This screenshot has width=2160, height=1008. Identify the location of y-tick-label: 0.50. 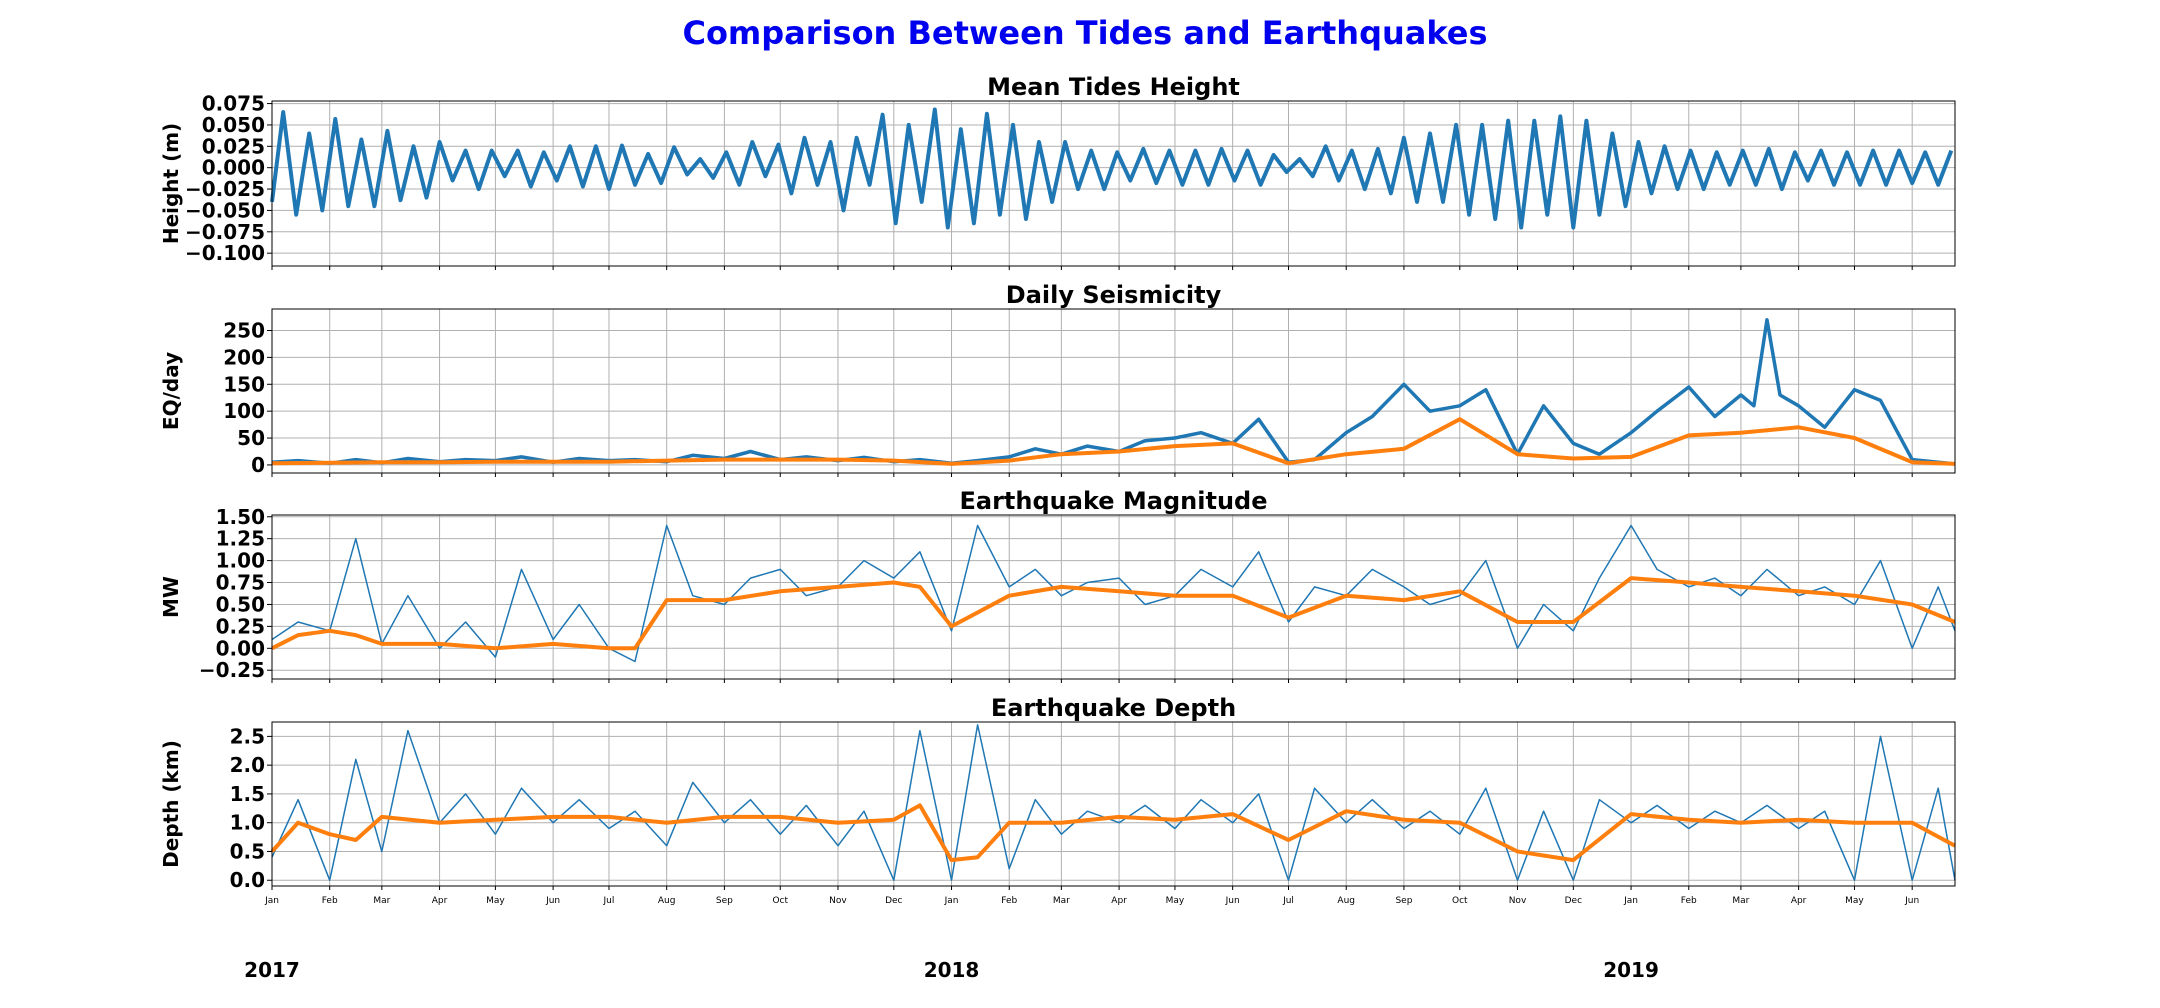
(240, 604).